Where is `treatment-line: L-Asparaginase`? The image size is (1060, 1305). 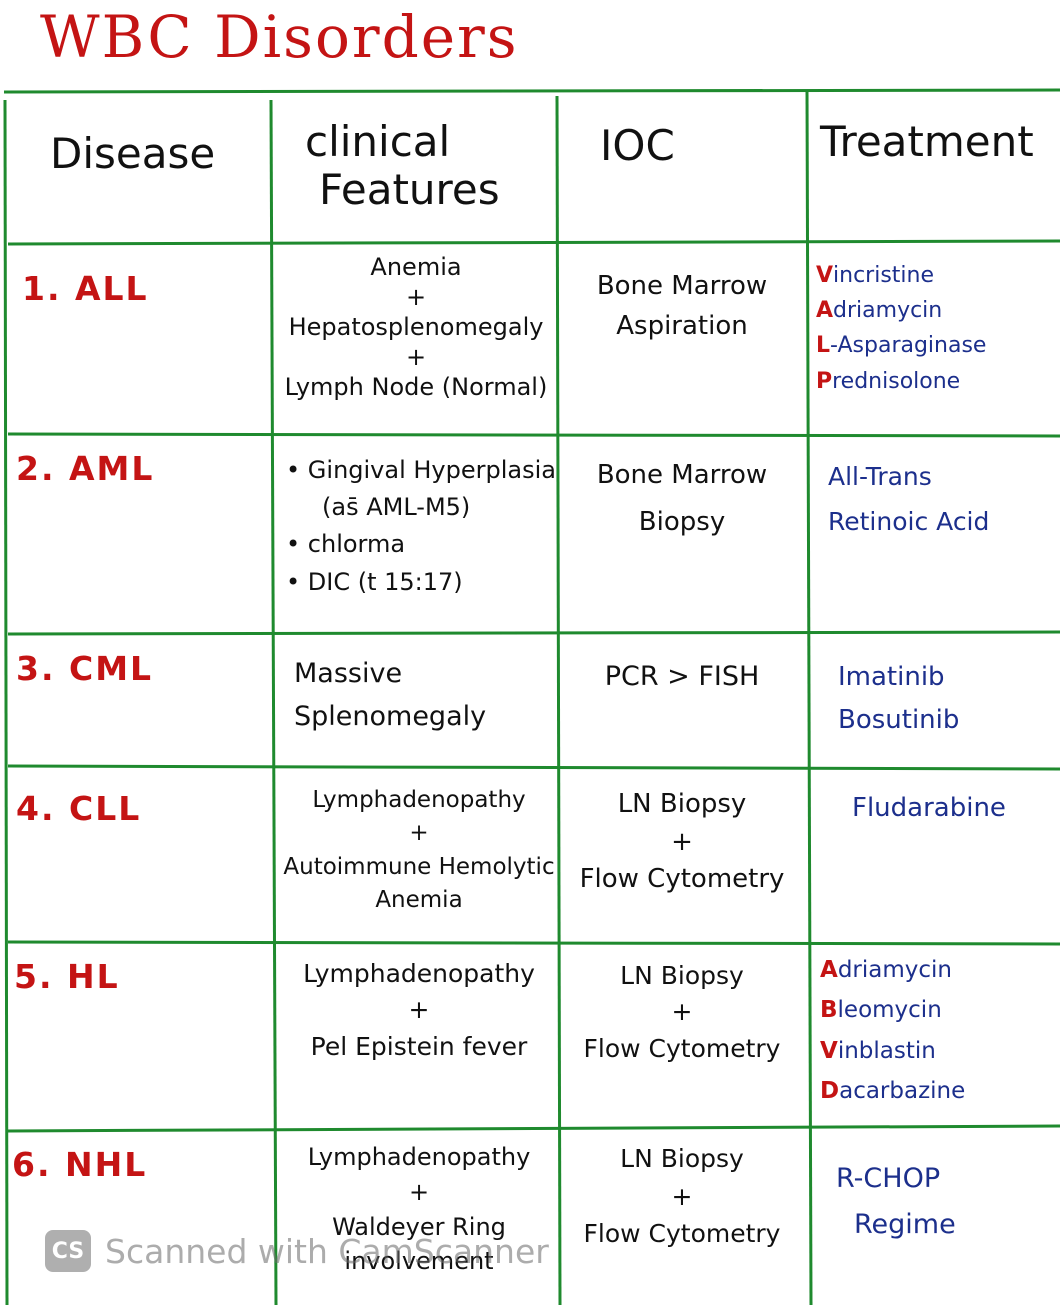
treatment-line: L-Asparaginase is located at coordinates (936, 345).